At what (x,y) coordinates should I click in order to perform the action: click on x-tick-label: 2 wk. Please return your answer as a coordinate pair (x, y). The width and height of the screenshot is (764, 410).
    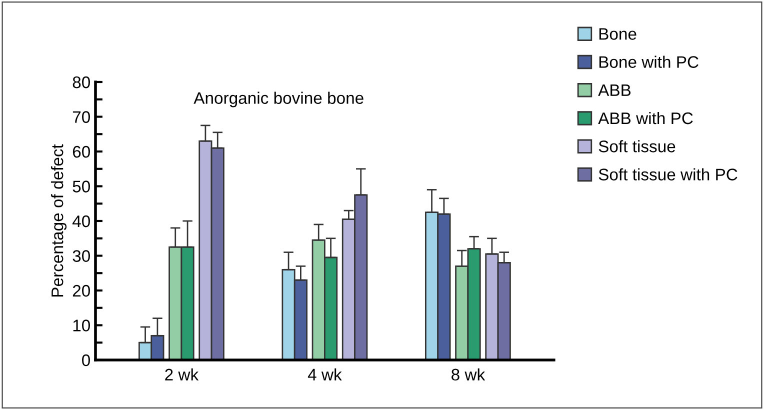
    Looking at the image, I should click on (182, 374).